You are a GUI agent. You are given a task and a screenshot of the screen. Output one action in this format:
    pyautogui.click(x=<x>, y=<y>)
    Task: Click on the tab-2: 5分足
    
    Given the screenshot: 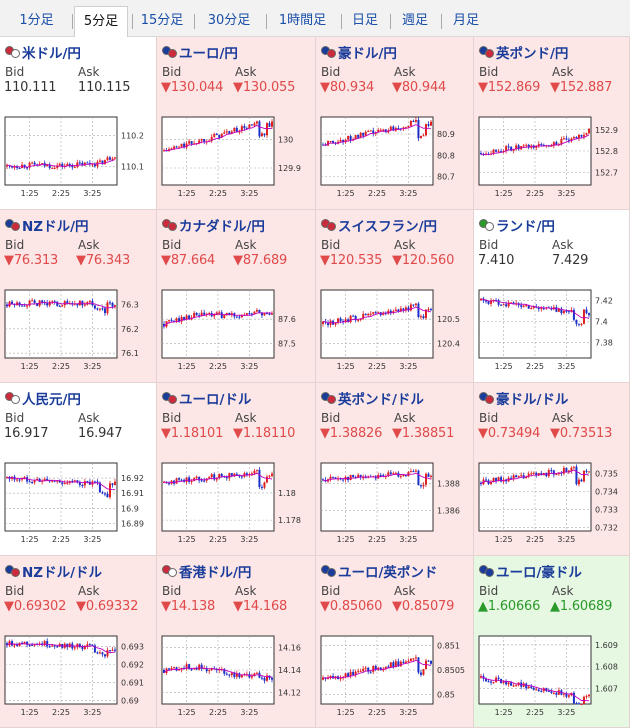 What is the action you would take?
    pyautogui.click(x=101, y=22)
    